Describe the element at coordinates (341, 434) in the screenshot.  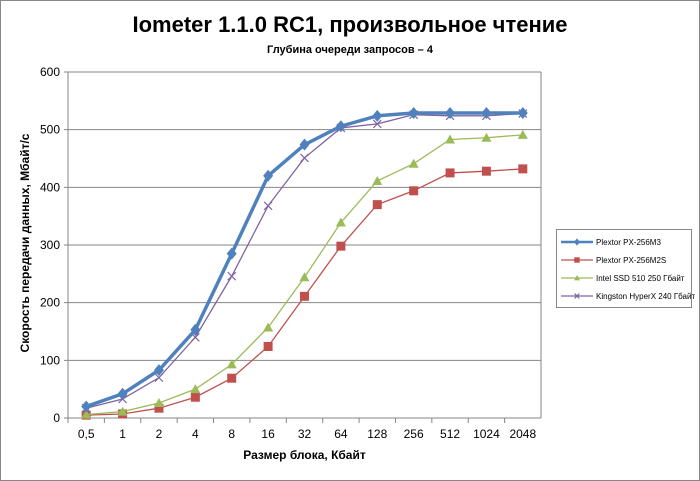
I see `x-tick-label: 64` at that location.